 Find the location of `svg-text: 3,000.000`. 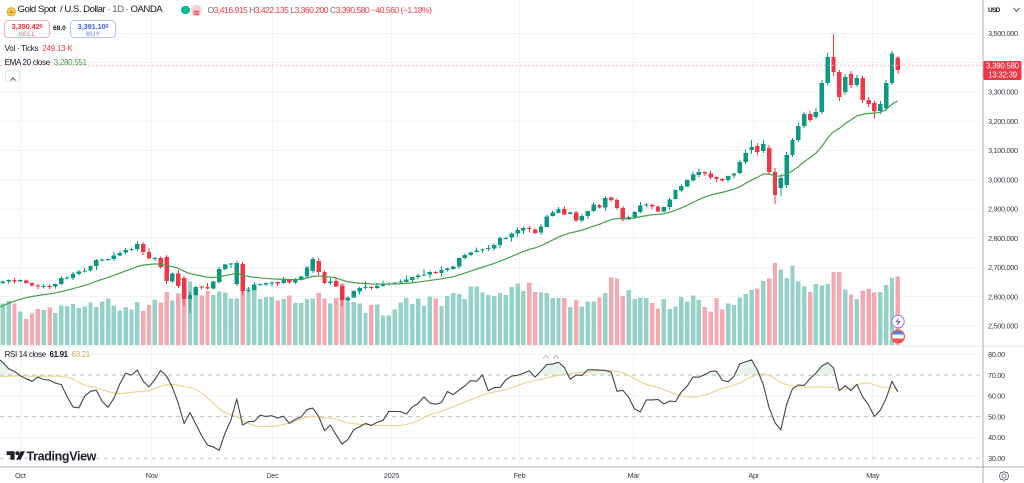

svg-text: 3,000.000 is located at coordinates (1003, 179).